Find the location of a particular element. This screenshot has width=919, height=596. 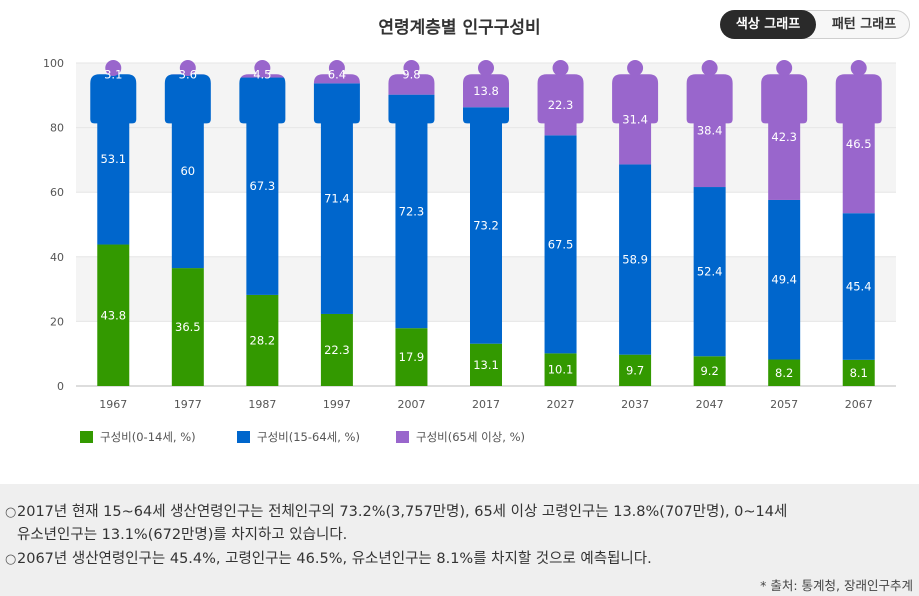

data-label: 17.9 is located at coordinates (412, 357).